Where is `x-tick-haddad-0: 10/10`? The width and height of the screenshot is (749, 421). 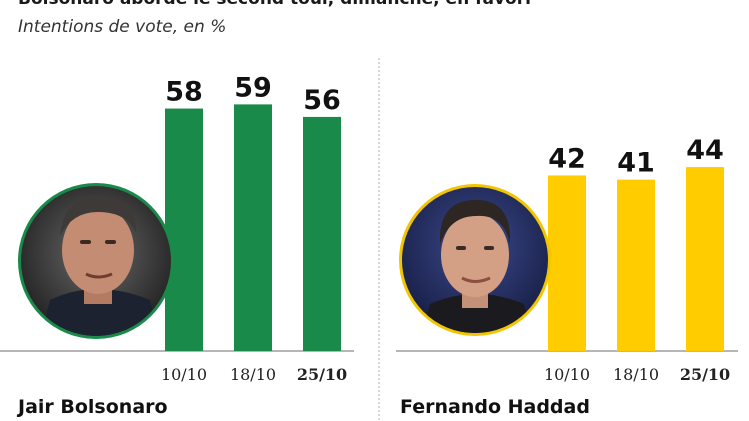 x-tick-haddad-0: 10/10 is located at coordinates (567, 374).